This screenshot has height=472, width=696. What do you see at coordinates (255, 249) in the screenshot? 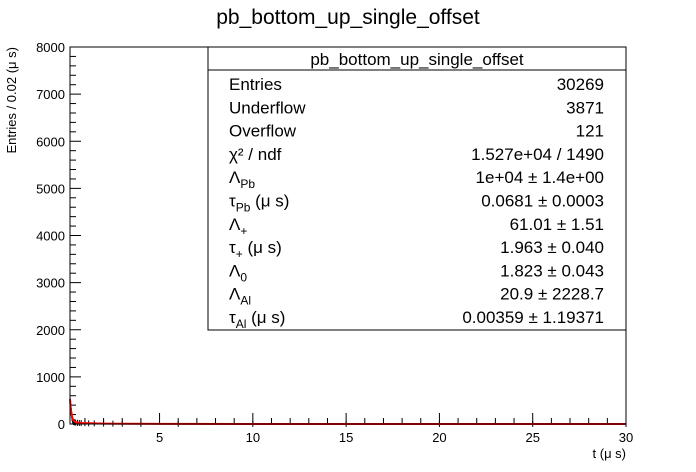
I see `stats-row-label: τ+ (μ s)` at bounding box center [255, 249].